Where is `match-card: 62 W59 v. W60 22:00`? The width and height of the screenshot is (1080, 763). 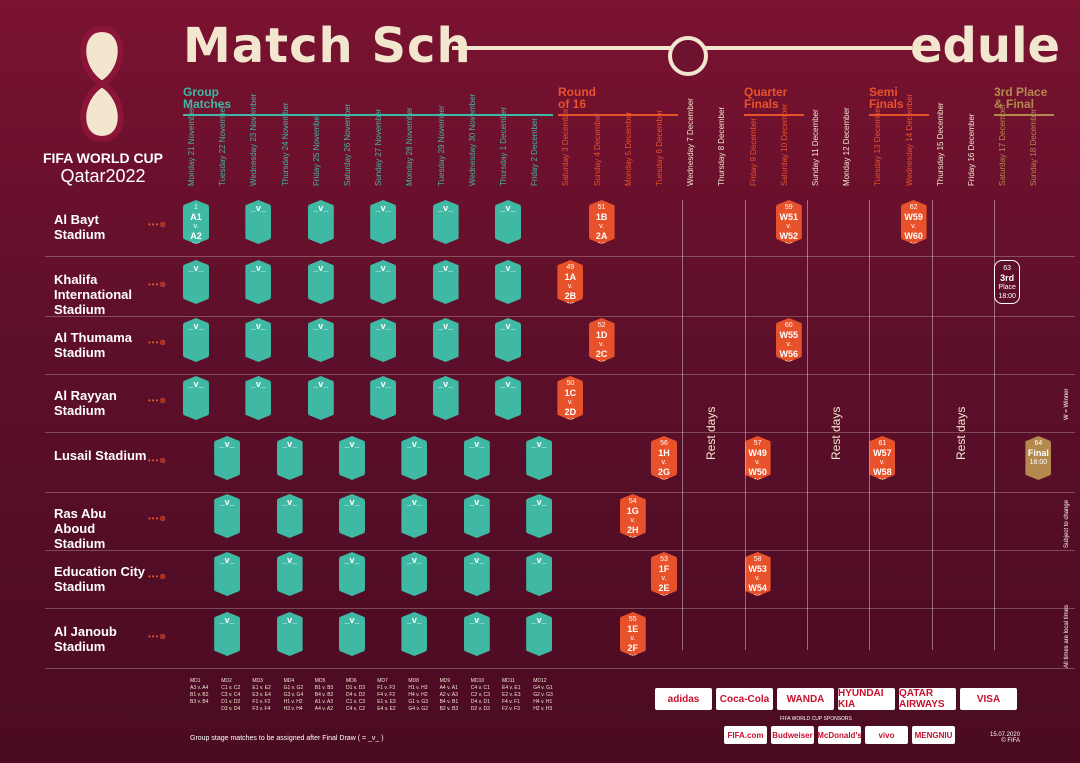
match-card: 62 W59 v. W60 22:00 is located at coordinates (913, 222).